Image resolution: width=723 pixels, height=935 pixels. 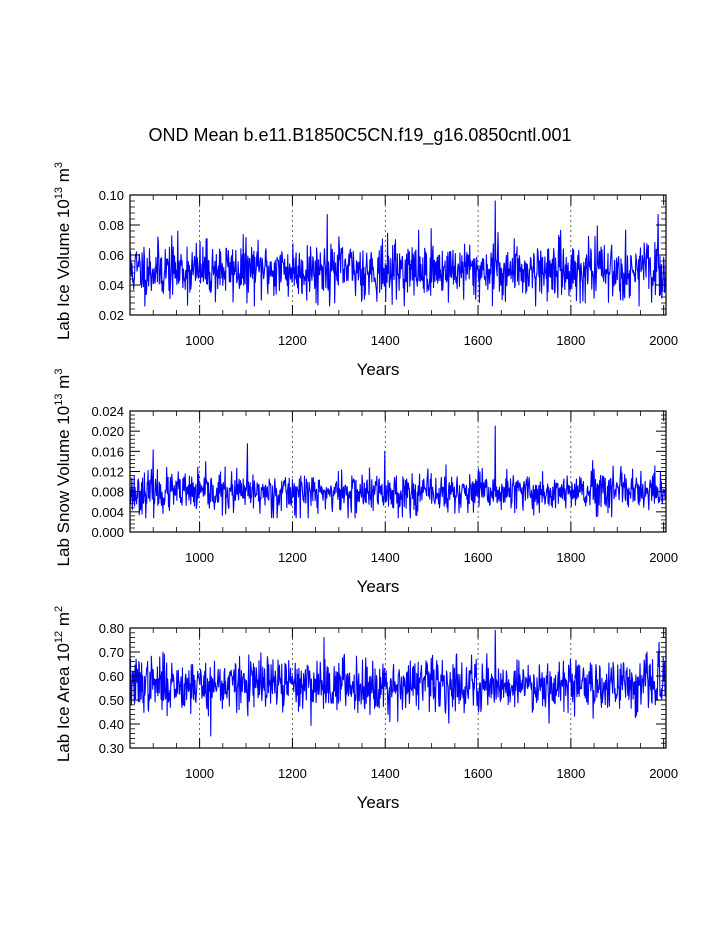 I want to click on y-tick-label: 0.06, so click(x=111, y=255).